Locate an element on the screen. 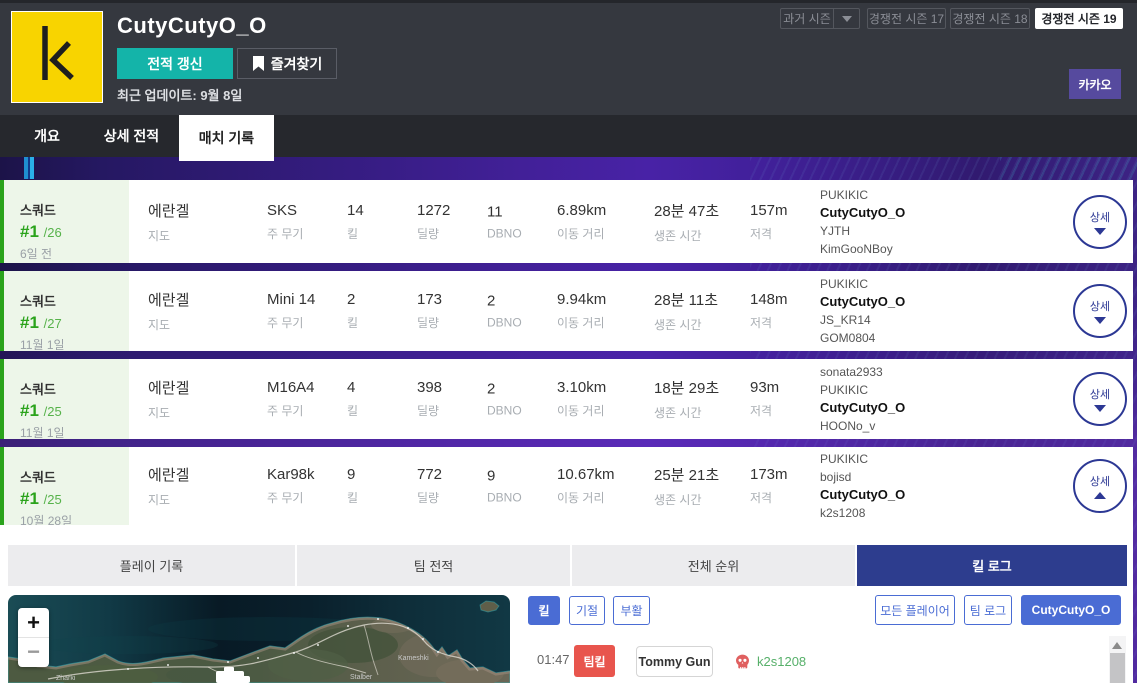  svg-text: Zharki is located at coordinates (66, 678).